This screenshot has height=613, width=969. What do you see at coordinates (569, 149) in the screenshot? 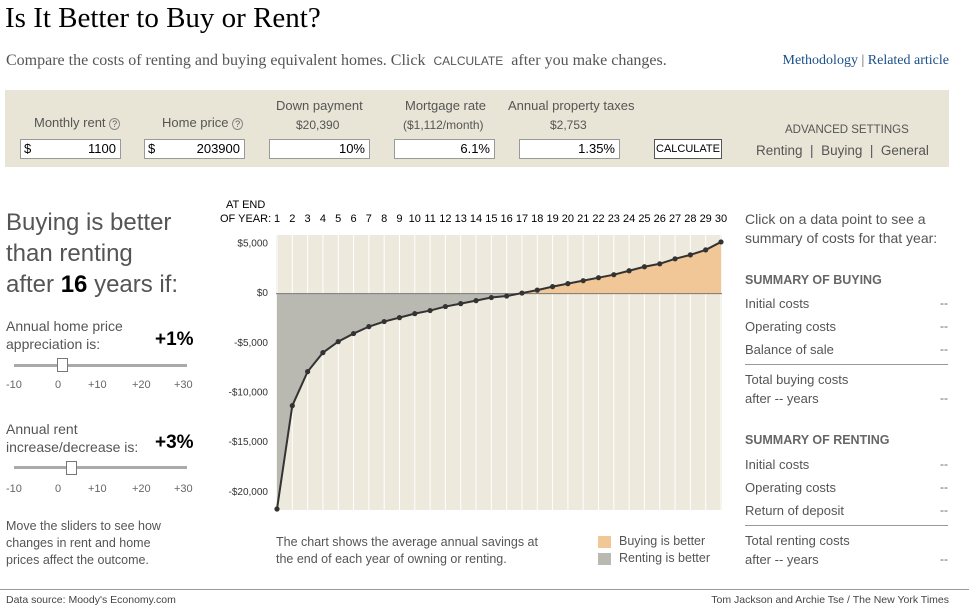
I see `input: 1.35%` at bounding box center [569, 149].